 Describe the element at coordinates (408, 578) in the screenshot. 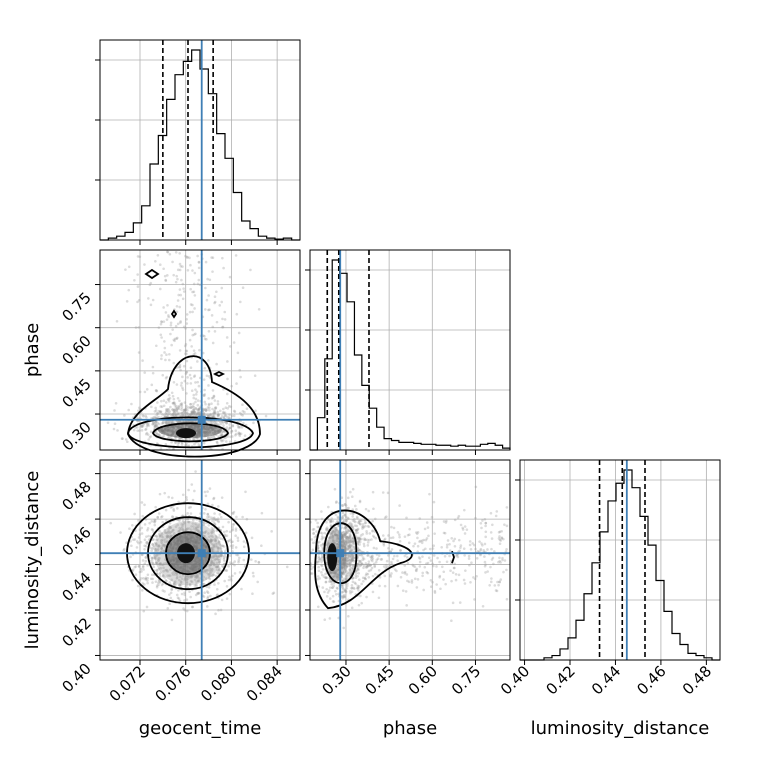

I see `panel-phase-vs-luminosity-distance: 0.30 0.45 0.60 0.75` at that location.